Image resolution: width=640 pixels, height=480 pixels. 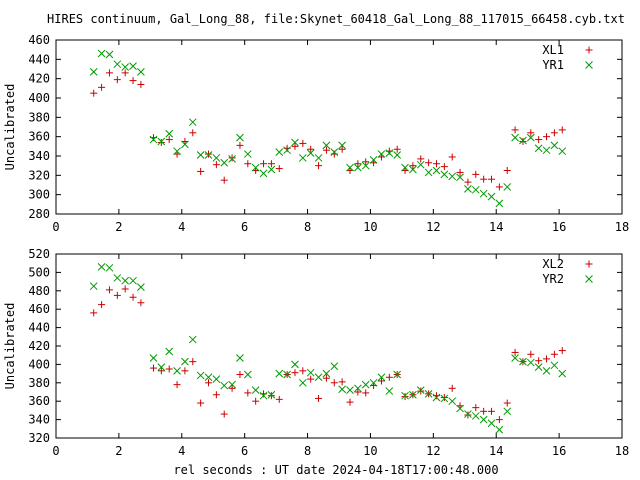 I want to click on point-YR1-44-d2, so click(x=444, y=174).